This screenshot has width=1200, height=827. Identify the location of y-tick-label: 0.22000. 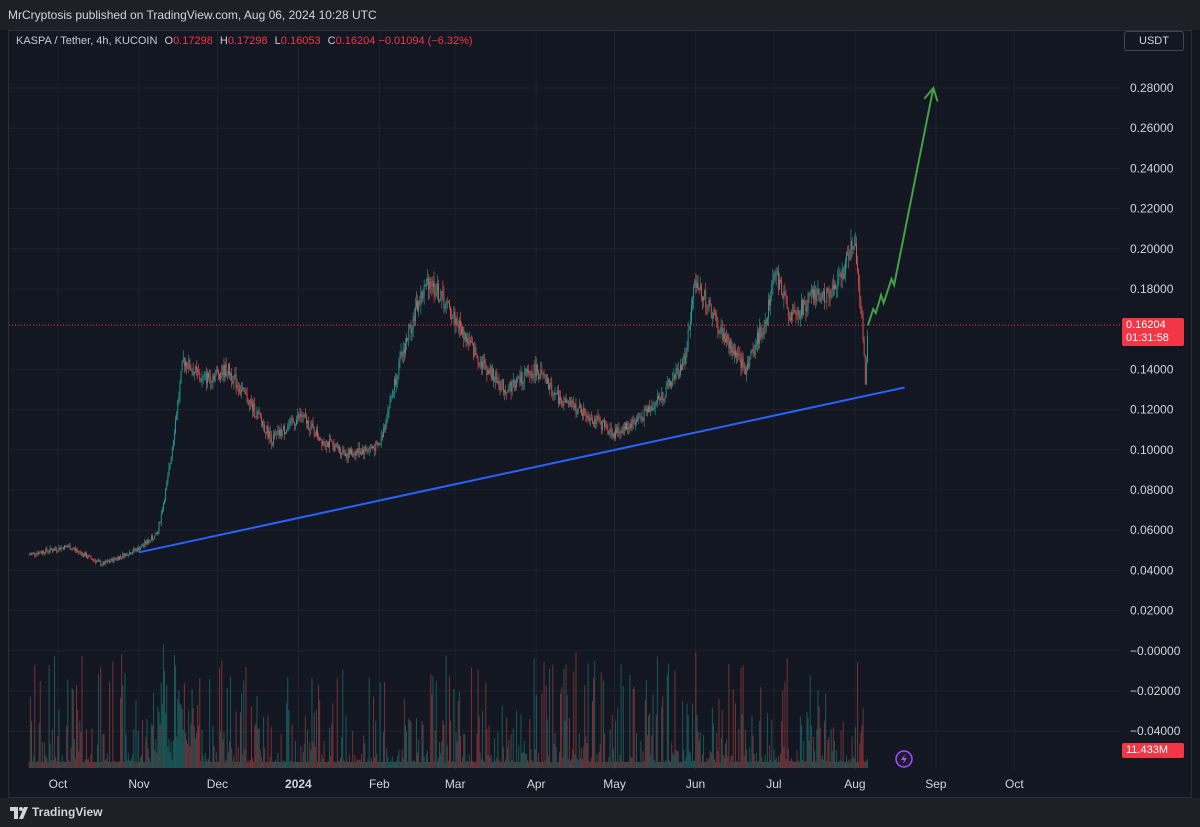
(1152, 209).